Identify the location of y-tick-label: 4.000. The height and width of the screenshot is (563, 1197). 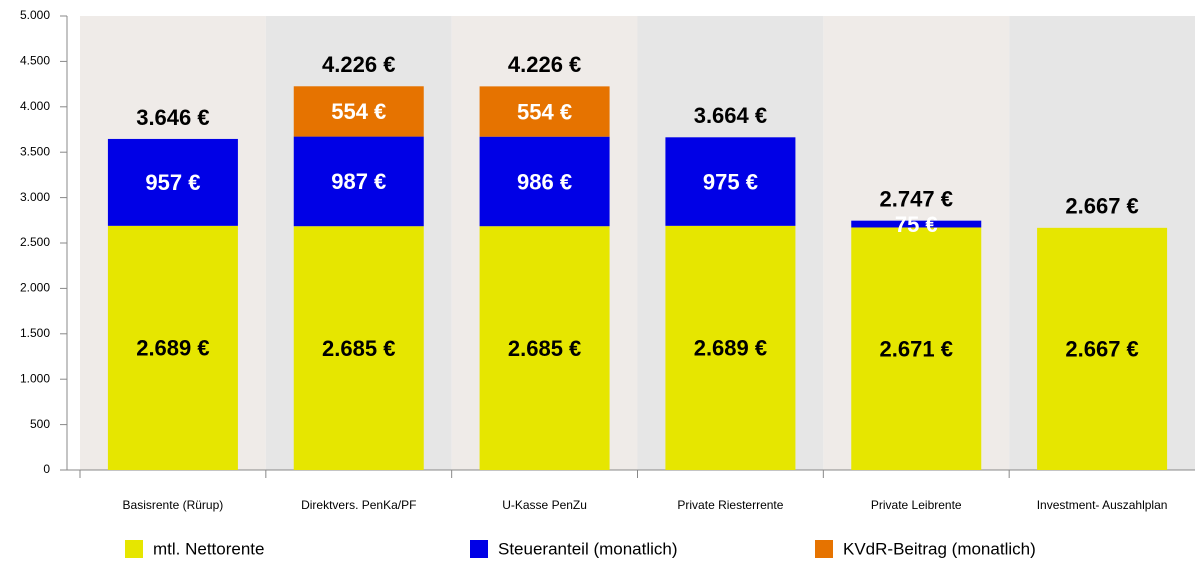
(35, 106).